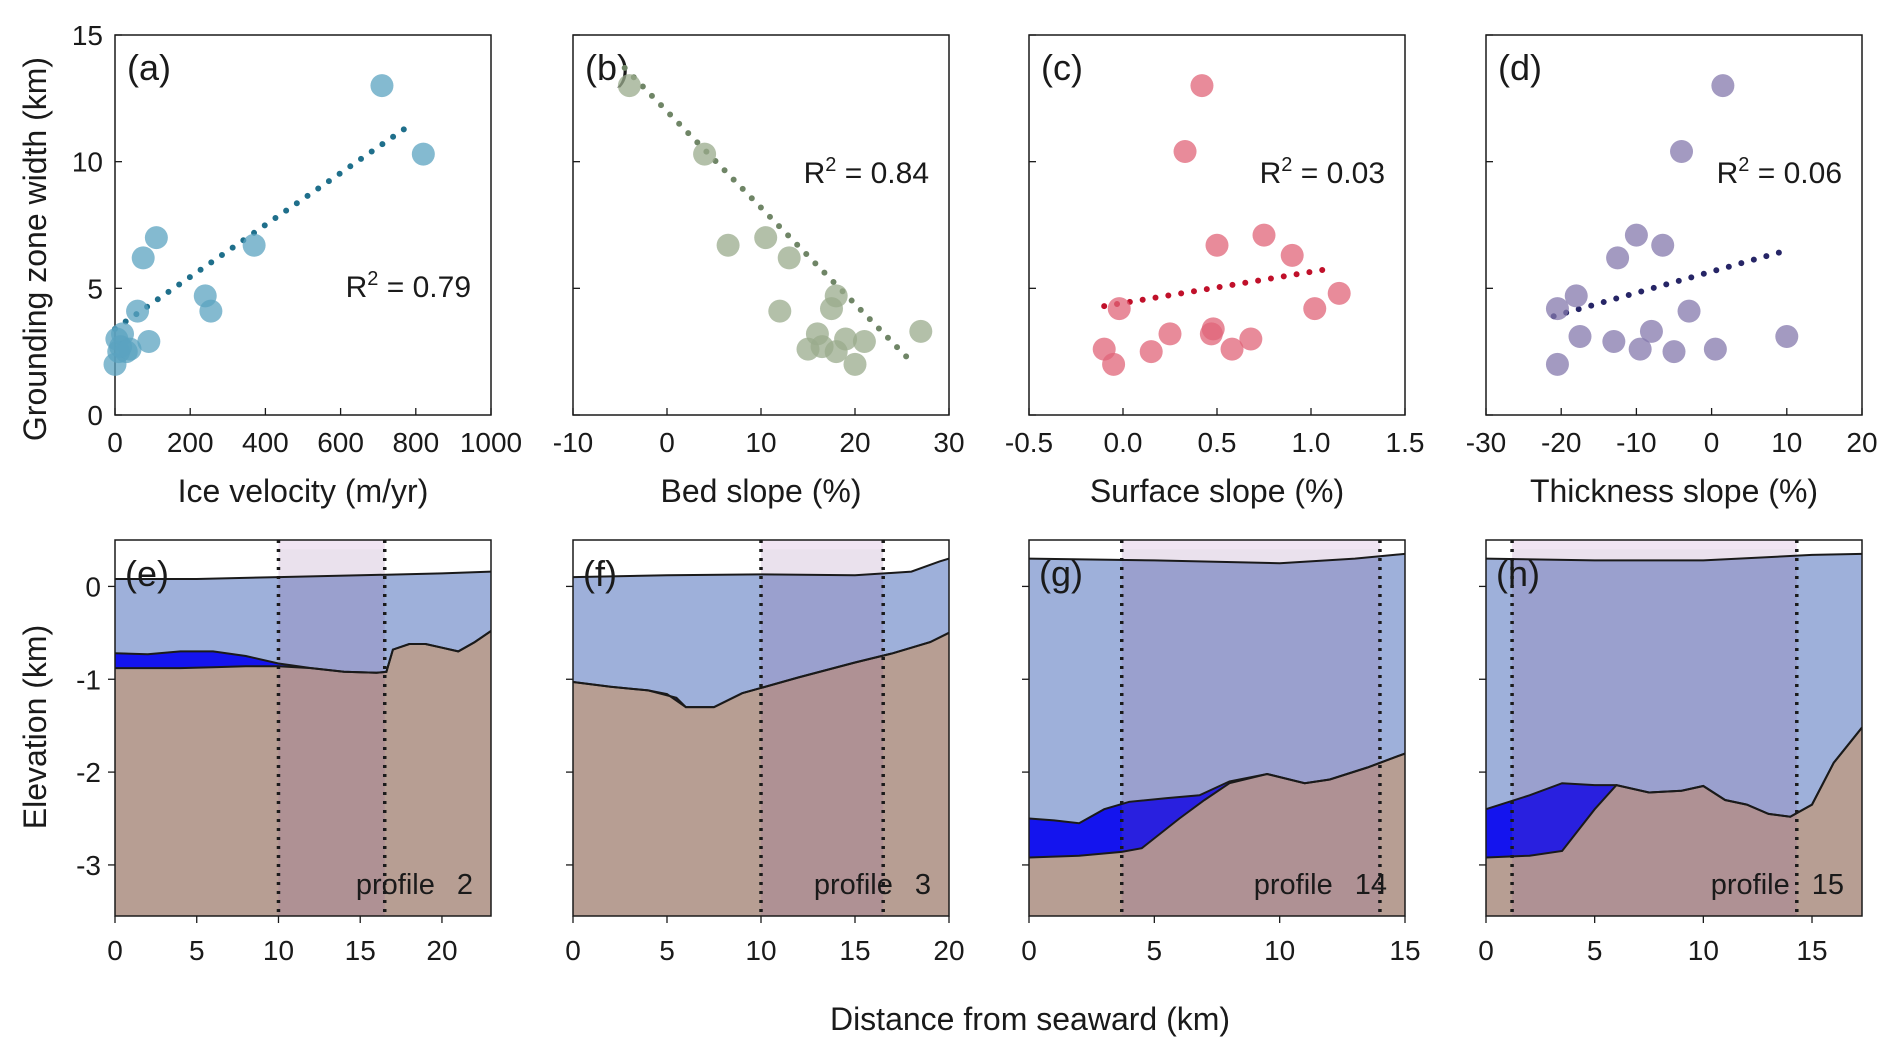 The image size is (1892, 1057). Describe the element at coordinates (88, 679) in the screenshot. I see `y-tick-label: -1` at that location.